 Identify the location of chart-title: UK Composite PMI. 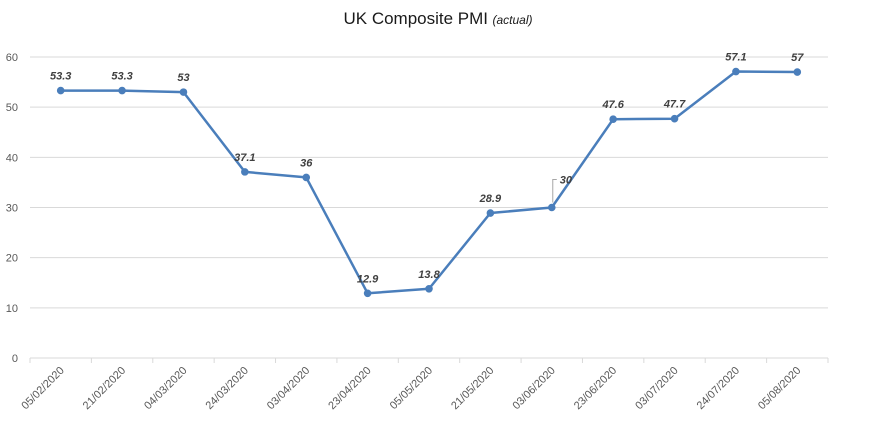
(416, 18).